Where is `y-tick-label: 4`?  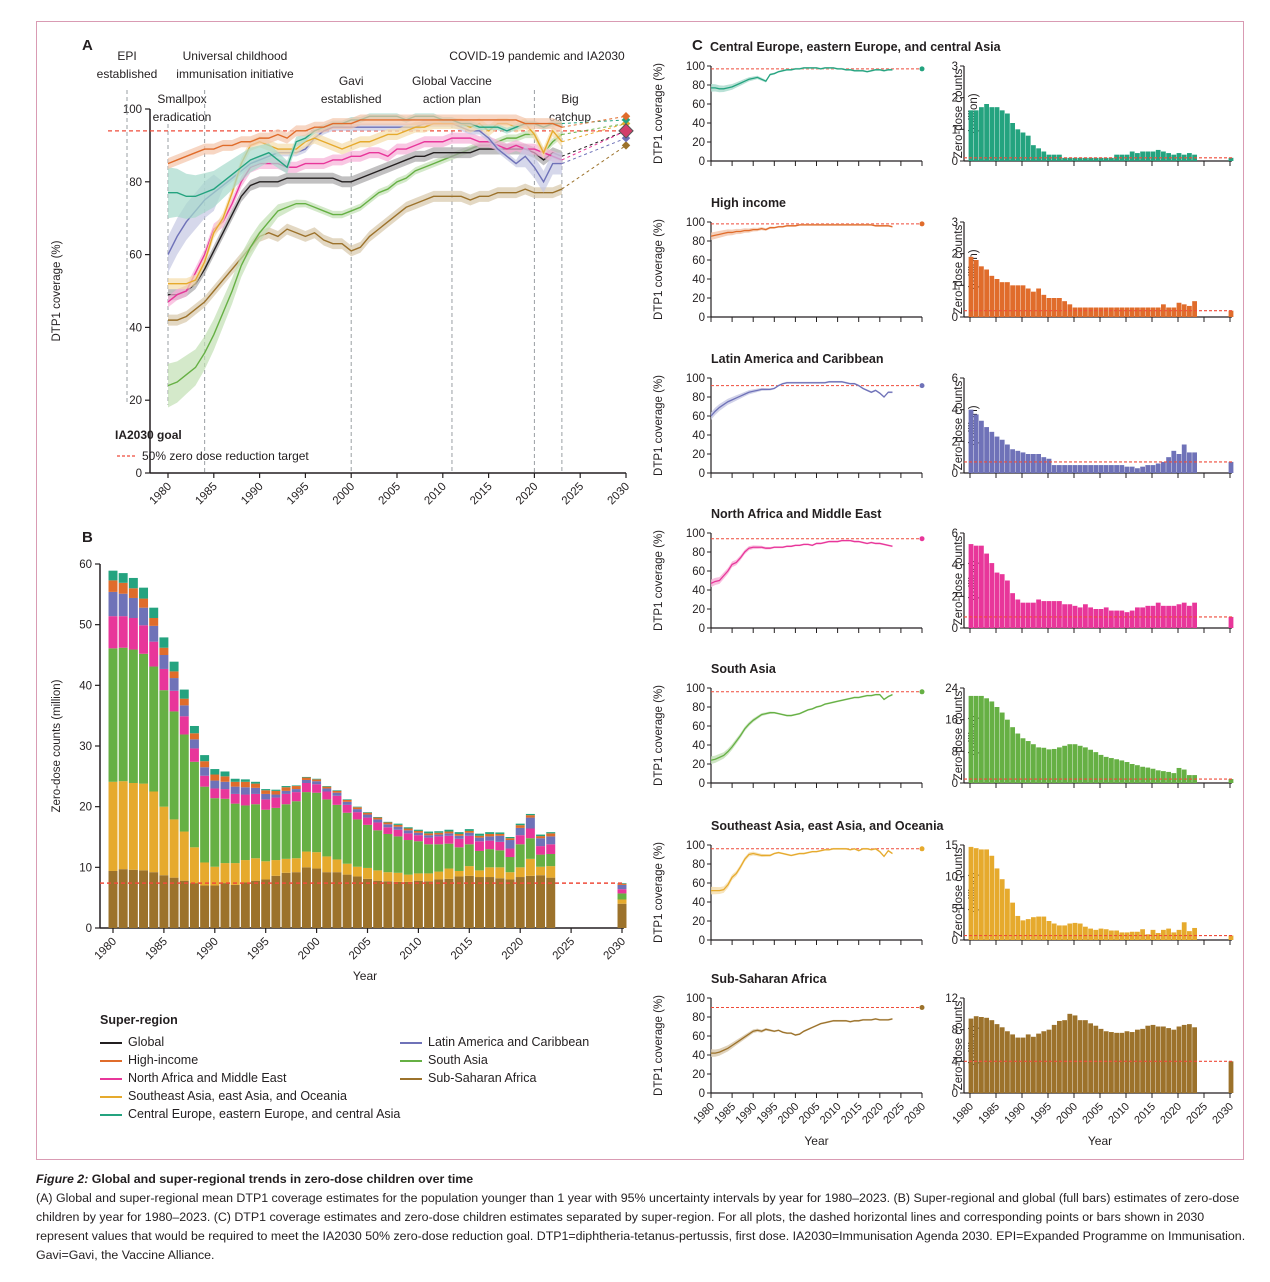 y-tick-label: 4 is located at coordinates (955, 1062).